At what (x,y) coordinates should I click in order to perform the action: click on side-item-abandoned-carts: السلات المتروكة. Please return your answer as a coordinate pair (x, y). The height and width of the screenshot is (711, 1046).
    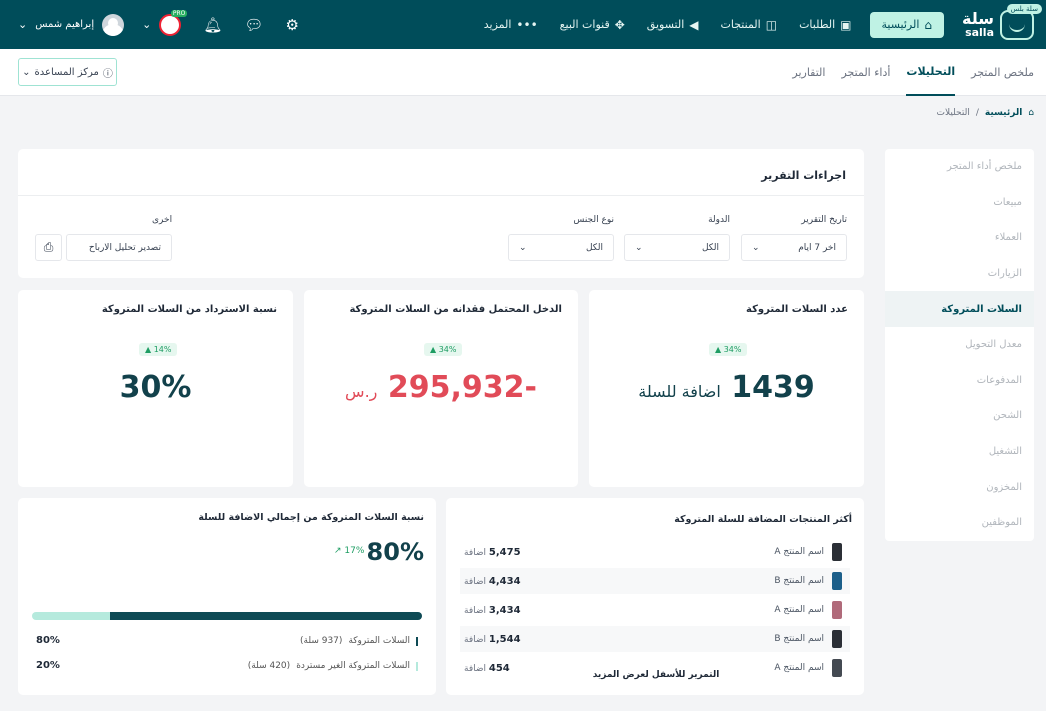
    Looking at the image, I should click on (959, 309).